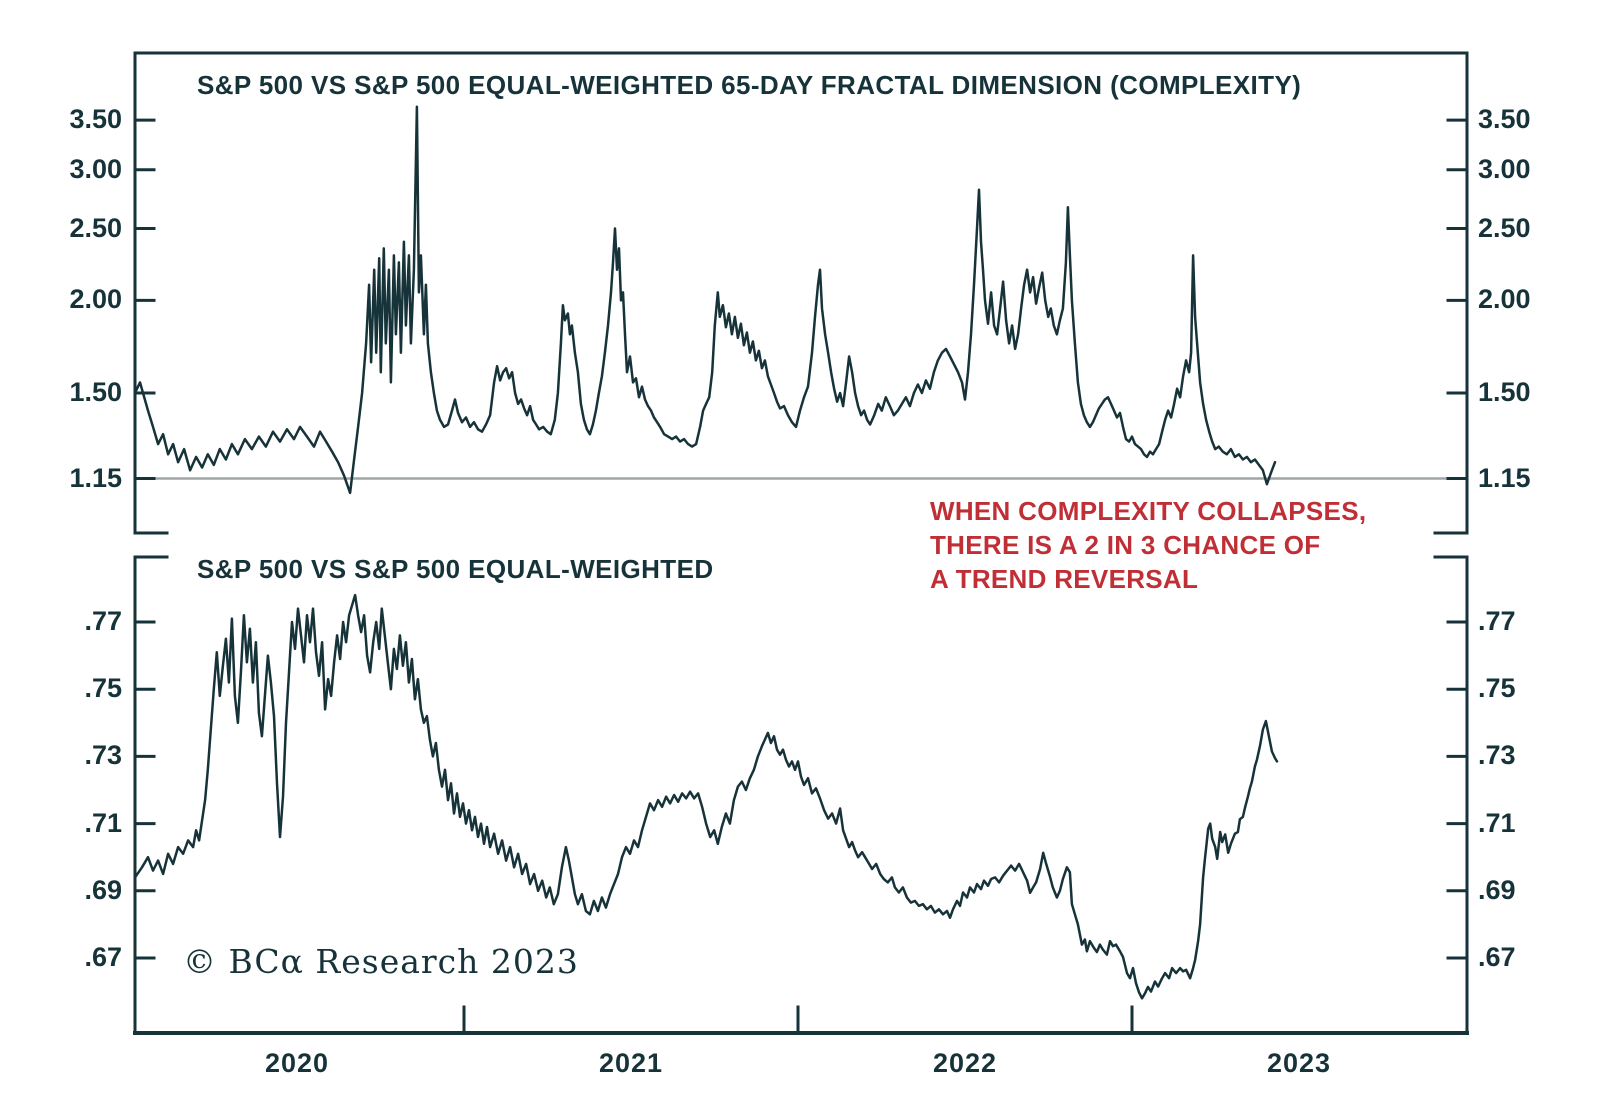  What do you see at coordinates (1497, 755) in the screenshot?
I see `ratio-panel-y-axis-label-right: .73` at bounding box center [1497, 755].